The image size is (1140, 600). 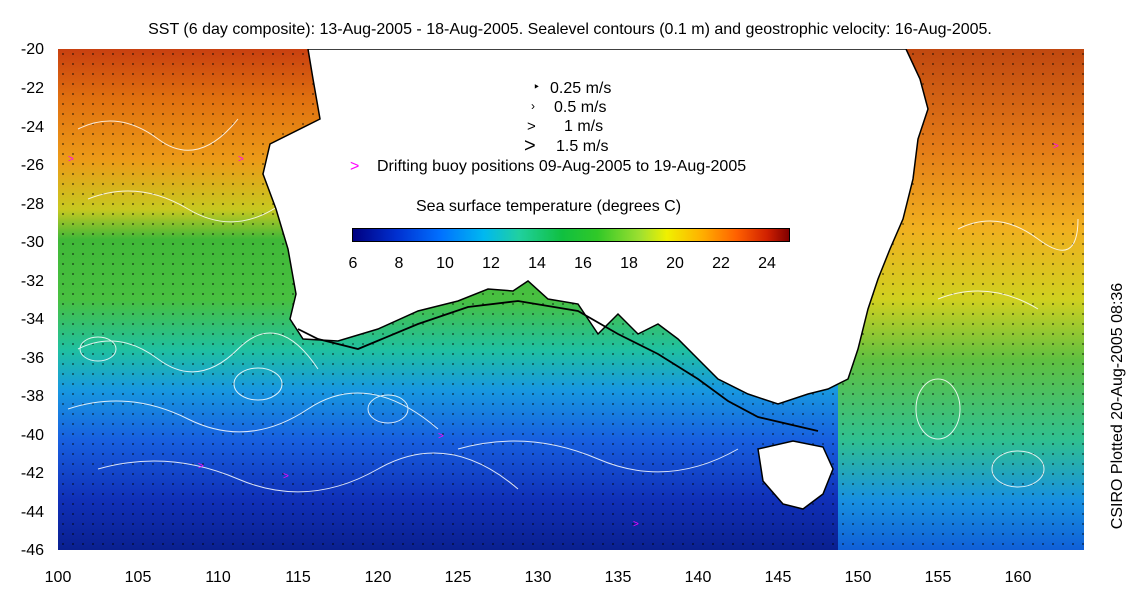 I want to click on velocity-legend-label: 0.5 m/s, so click(x=580, y=107).